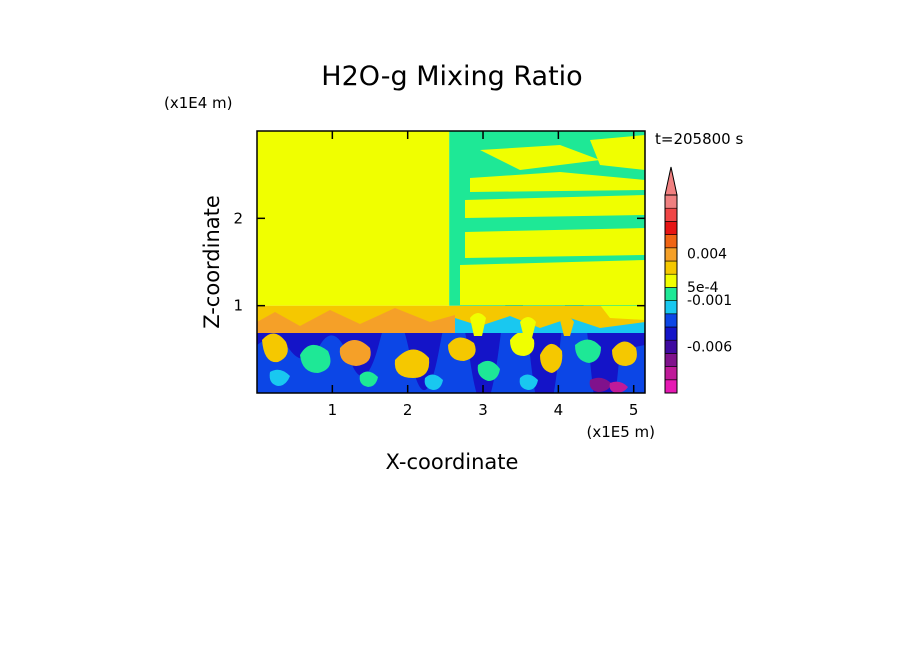 The width and height of the screenshot is (904, 654). Describe the element at coordinates (451, 319) in the screenshot. I see `middle-band-texture` at that location.